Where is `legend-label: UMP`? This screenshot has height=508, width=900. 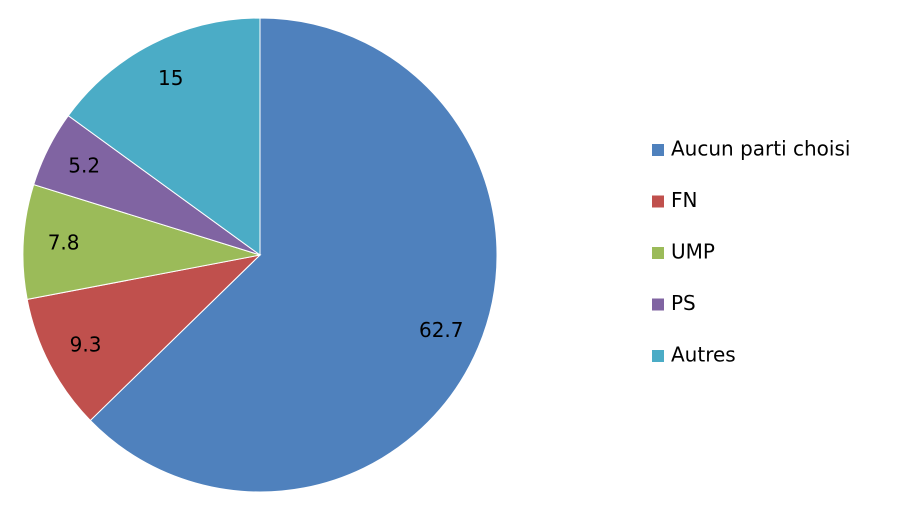
legend-label: UMP is located at coordinates (693, 252).